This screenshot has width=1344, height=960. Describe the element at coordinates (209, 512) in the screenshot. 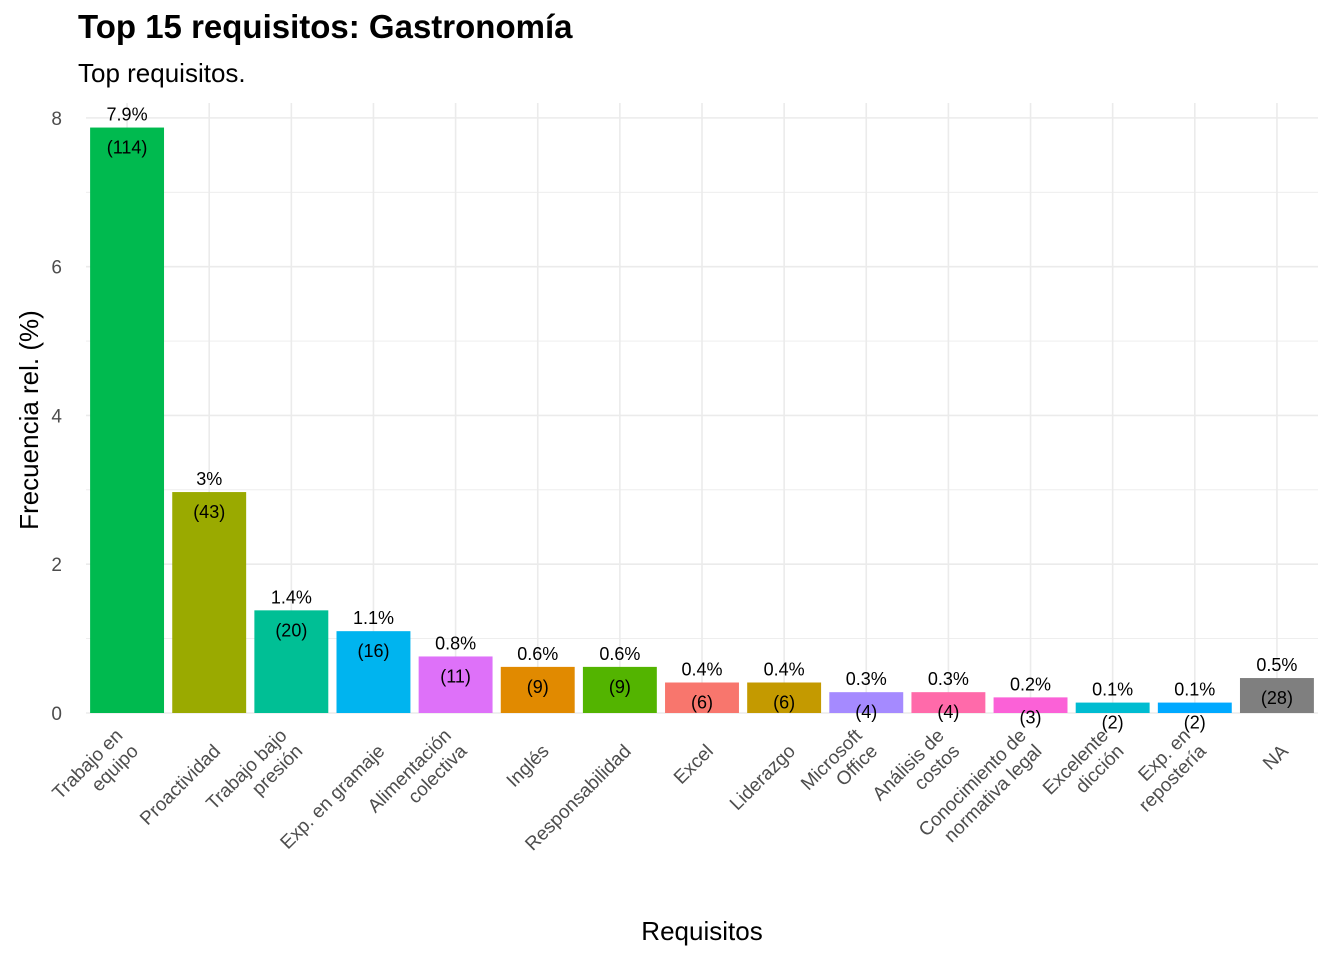

I see `bar-count-label: (43)` at that location.